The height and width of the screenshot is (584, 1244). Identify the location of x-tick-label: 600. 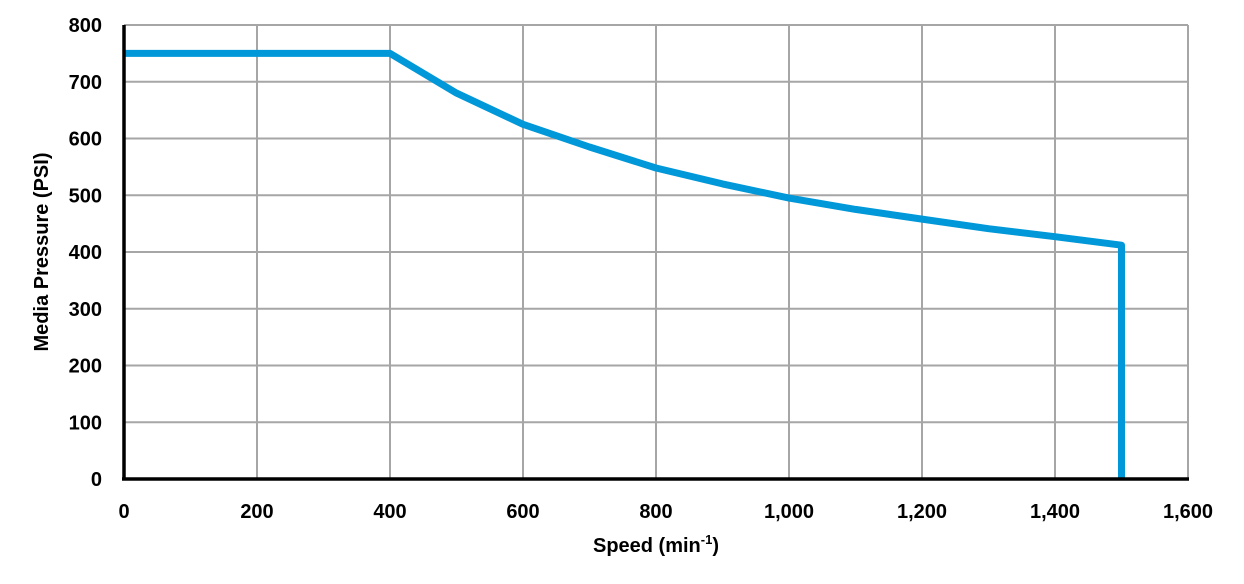
(522, 512).